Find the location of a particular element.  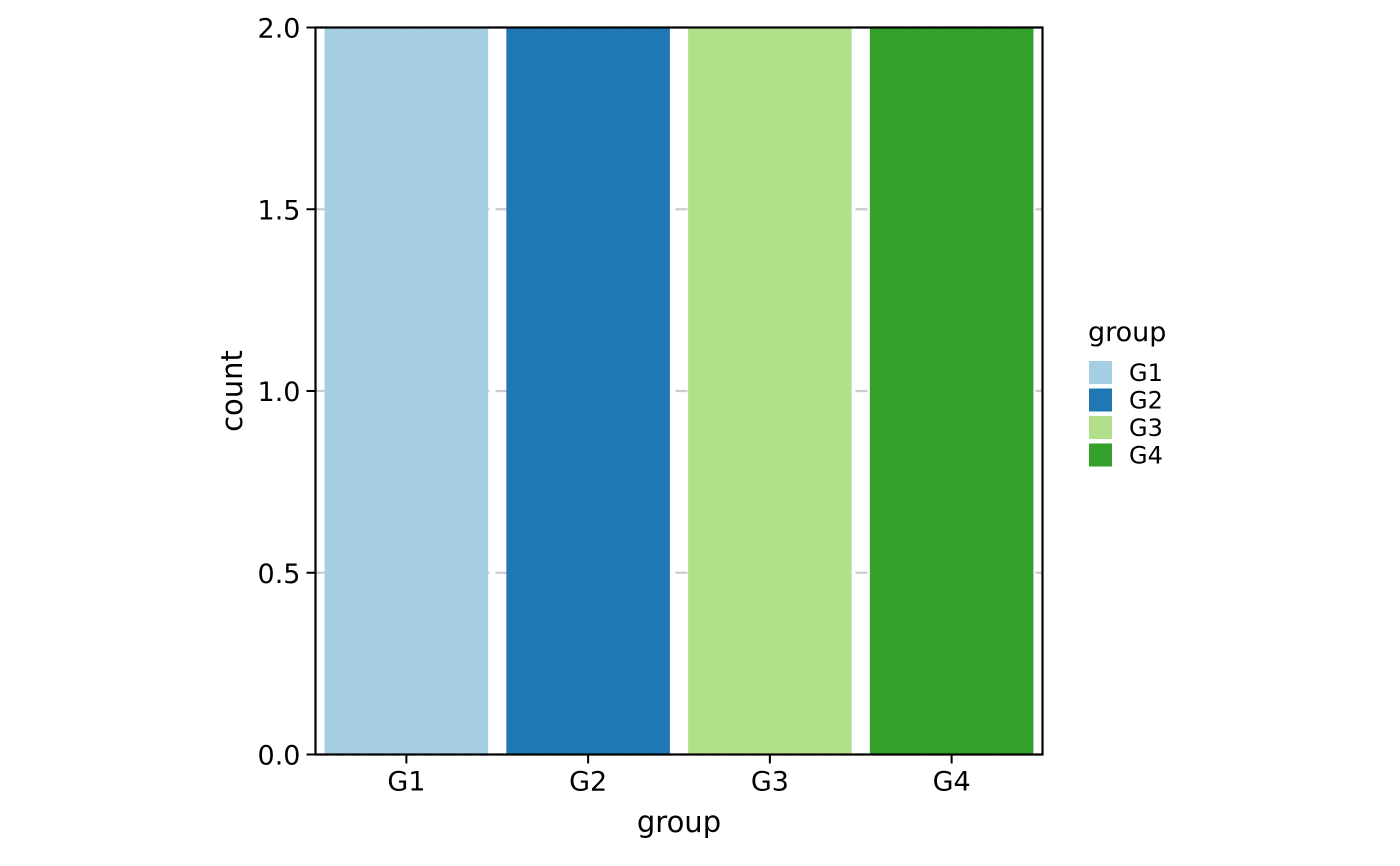

legend-label: G1 is located at coordinates (1146, 373).